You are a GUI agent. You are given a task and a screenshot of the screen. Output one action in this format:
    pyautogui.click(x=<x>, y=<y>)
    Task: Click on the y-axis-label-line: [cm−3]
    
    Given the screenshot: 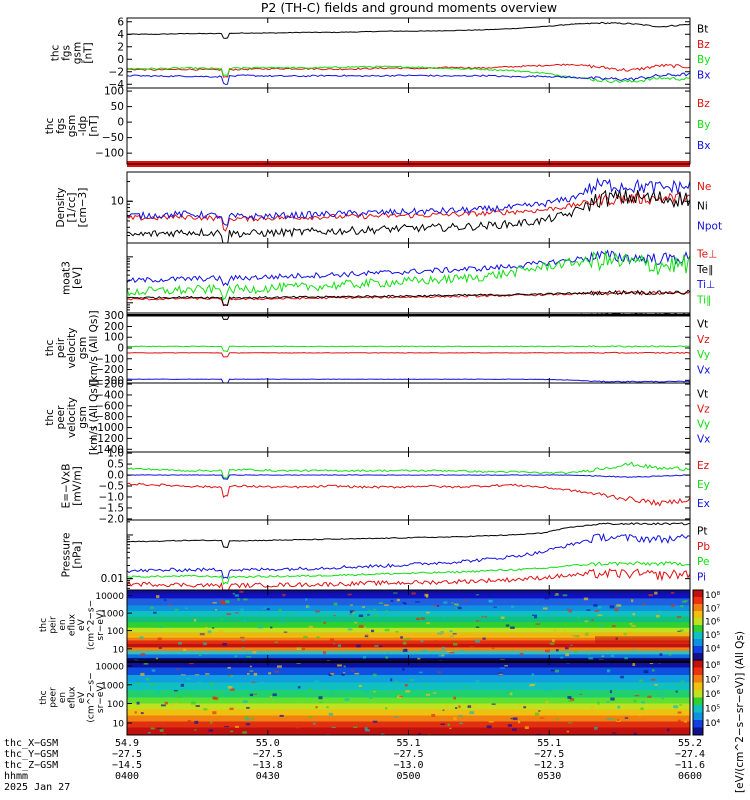 What is the action you would take?
    pyautogui.click(x=83, y=208)
    